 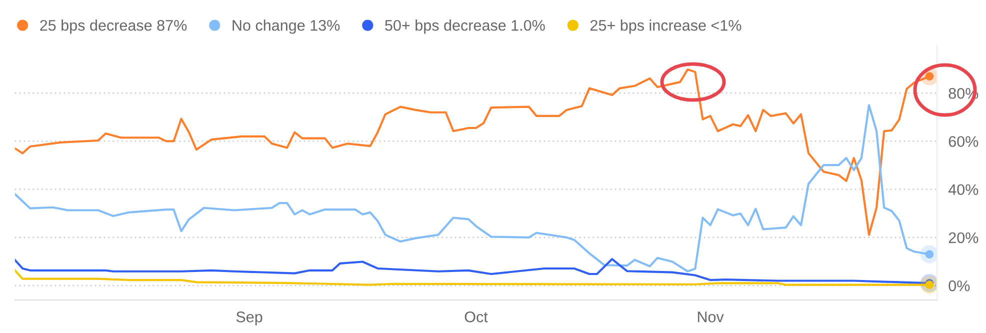 What do you see at coordinates (928, 254) in the screenshot?
I see `point` at bounding box center [928, 254].